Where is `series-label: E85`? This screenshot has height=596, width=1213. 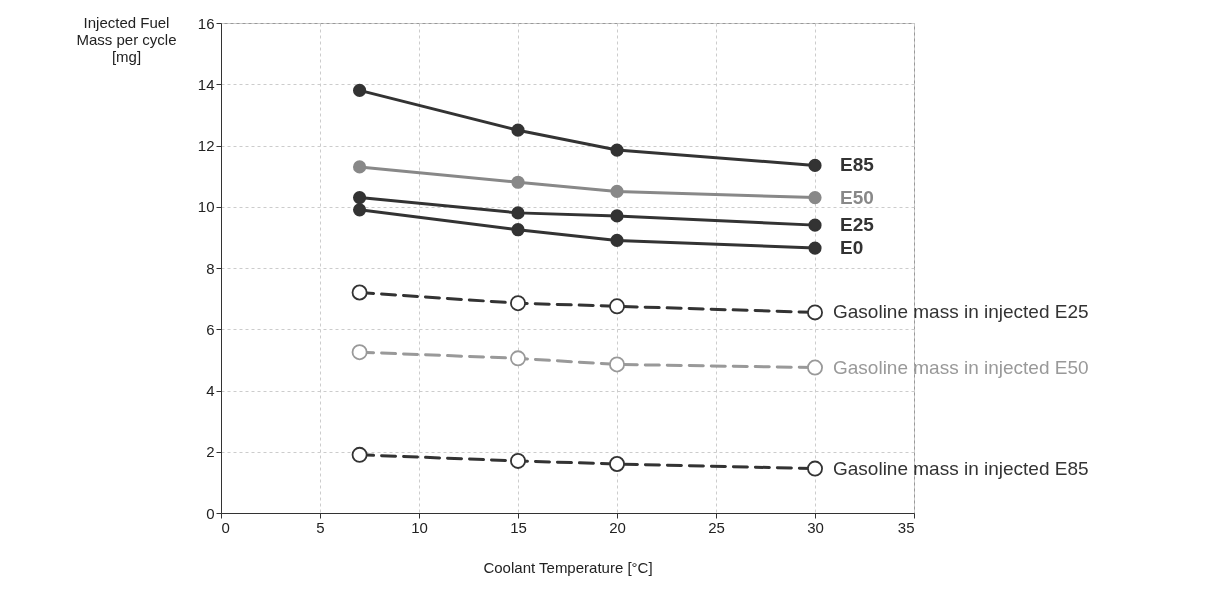 series-label: E85 is located at coordinates (857, 165).